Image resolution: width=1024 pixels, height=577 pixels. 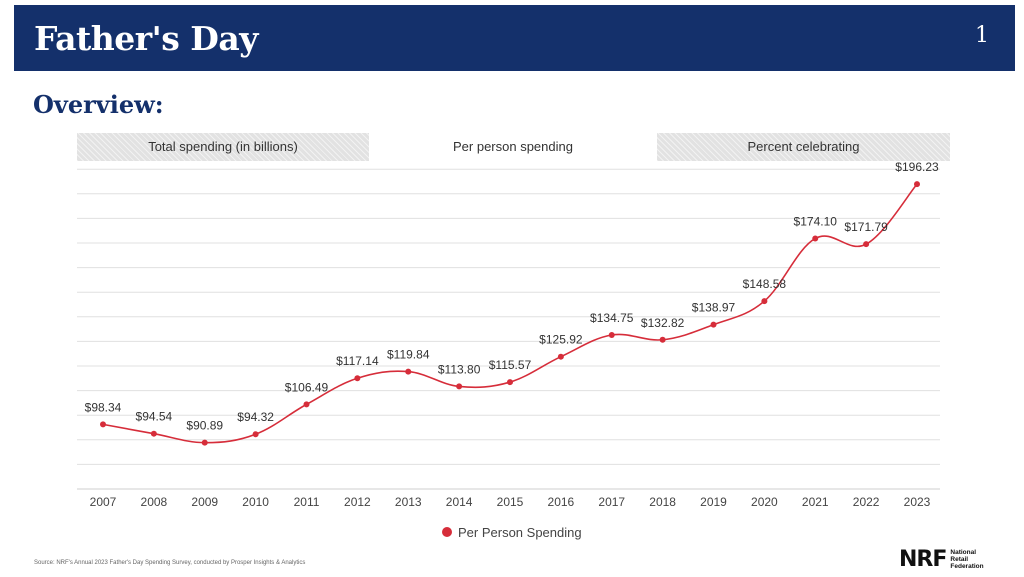 I want to click on data-label: $115.57, so click(x=510, y=365).